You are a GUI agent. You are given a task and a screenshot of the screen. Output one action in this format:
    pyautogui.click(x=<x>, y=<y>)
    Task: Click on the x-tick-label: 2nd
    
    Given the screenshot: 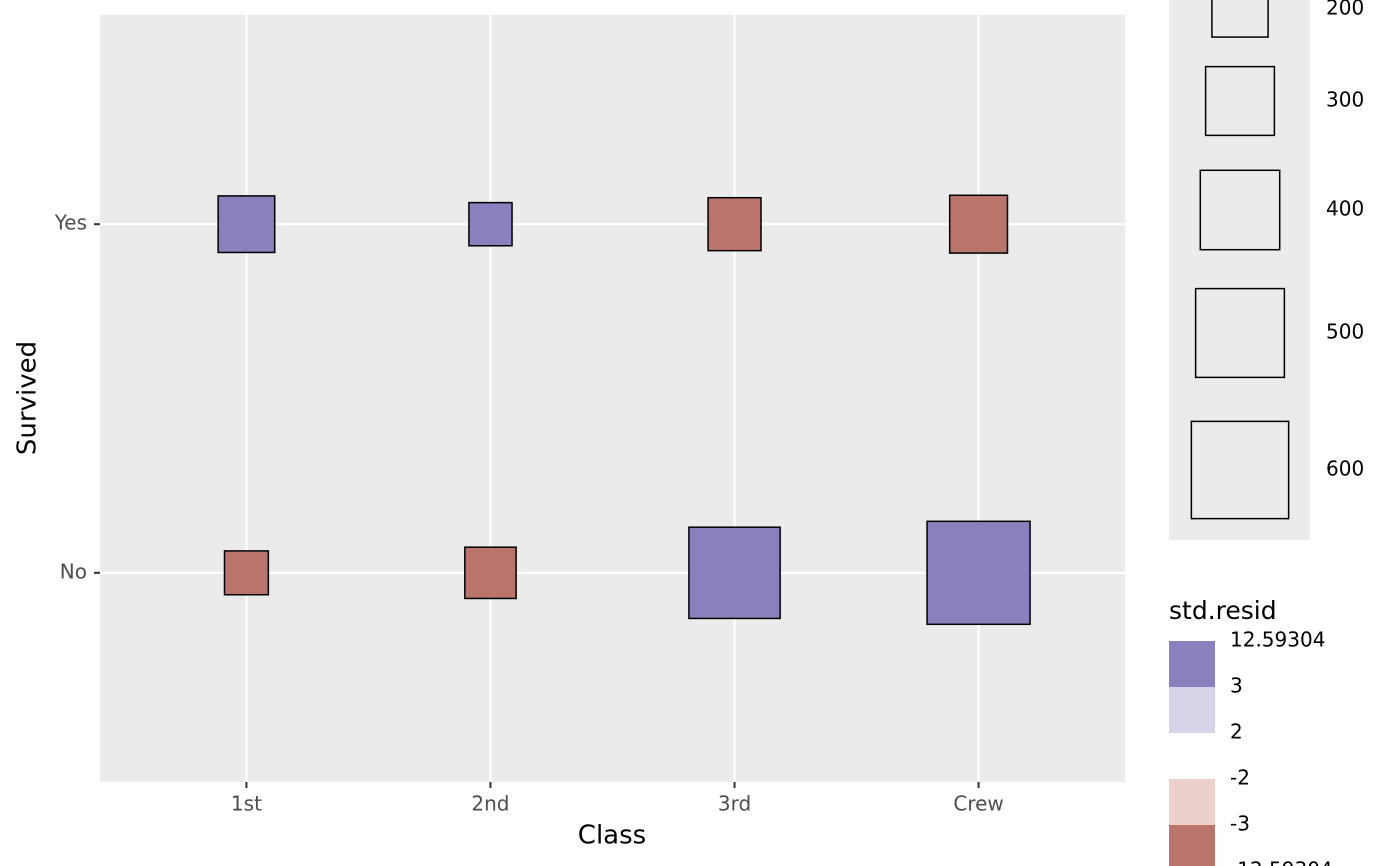 What is the action you would take?
    pyautogui.click(x=490, y=804)
    